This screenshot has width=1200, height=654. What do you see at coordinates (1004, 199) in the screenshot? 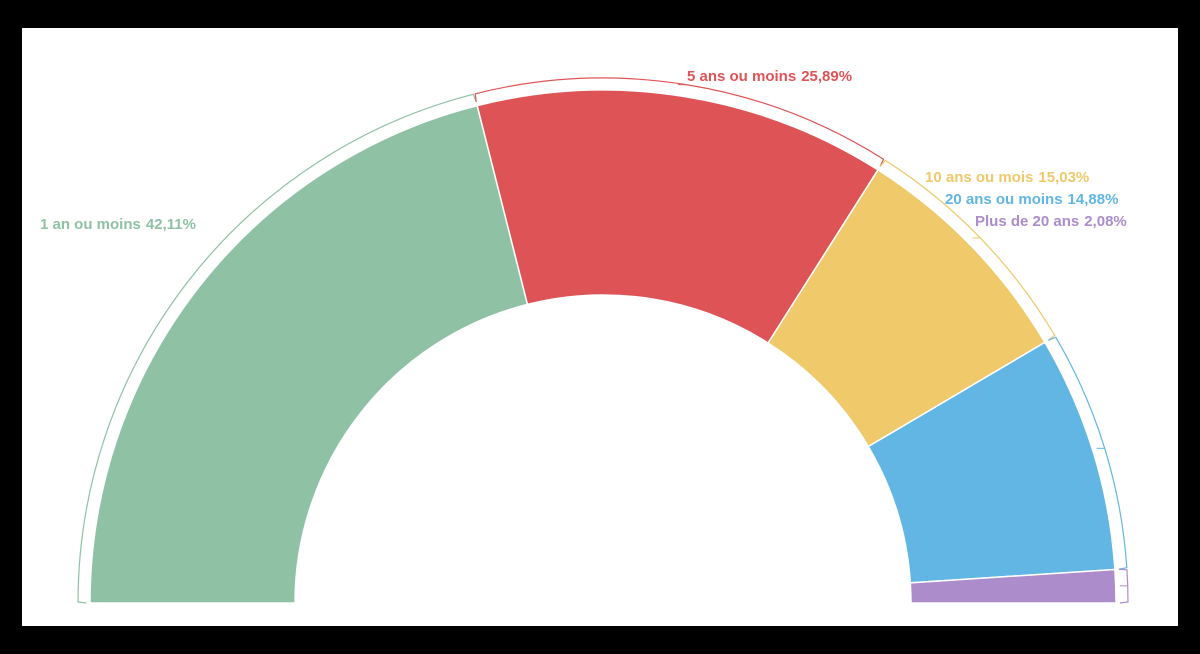
I see `category-label: 20 ans ou moins` at bounding box center [1004, 199].